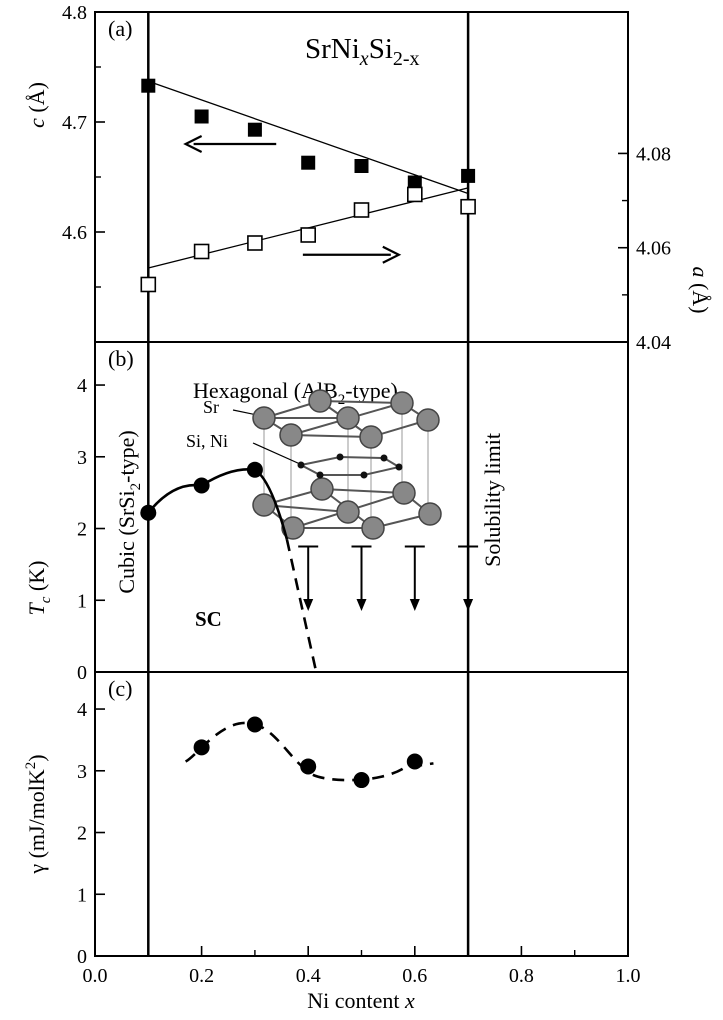 Image resolution: width=723 pixels, height=1020 pixels. What do you see at coordinates (82, 458) in the screenshot?
I see `y-tick-label-tc: 3` at bounding box center [82, 458].